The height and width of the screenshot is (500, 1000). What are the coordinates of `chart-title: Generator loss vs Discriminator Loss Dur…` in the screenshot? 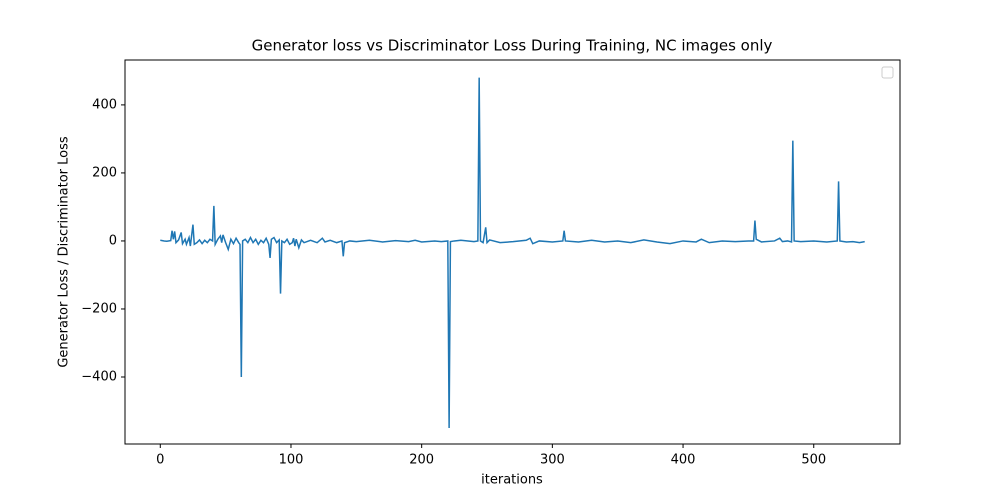 It's located at (512, 46).